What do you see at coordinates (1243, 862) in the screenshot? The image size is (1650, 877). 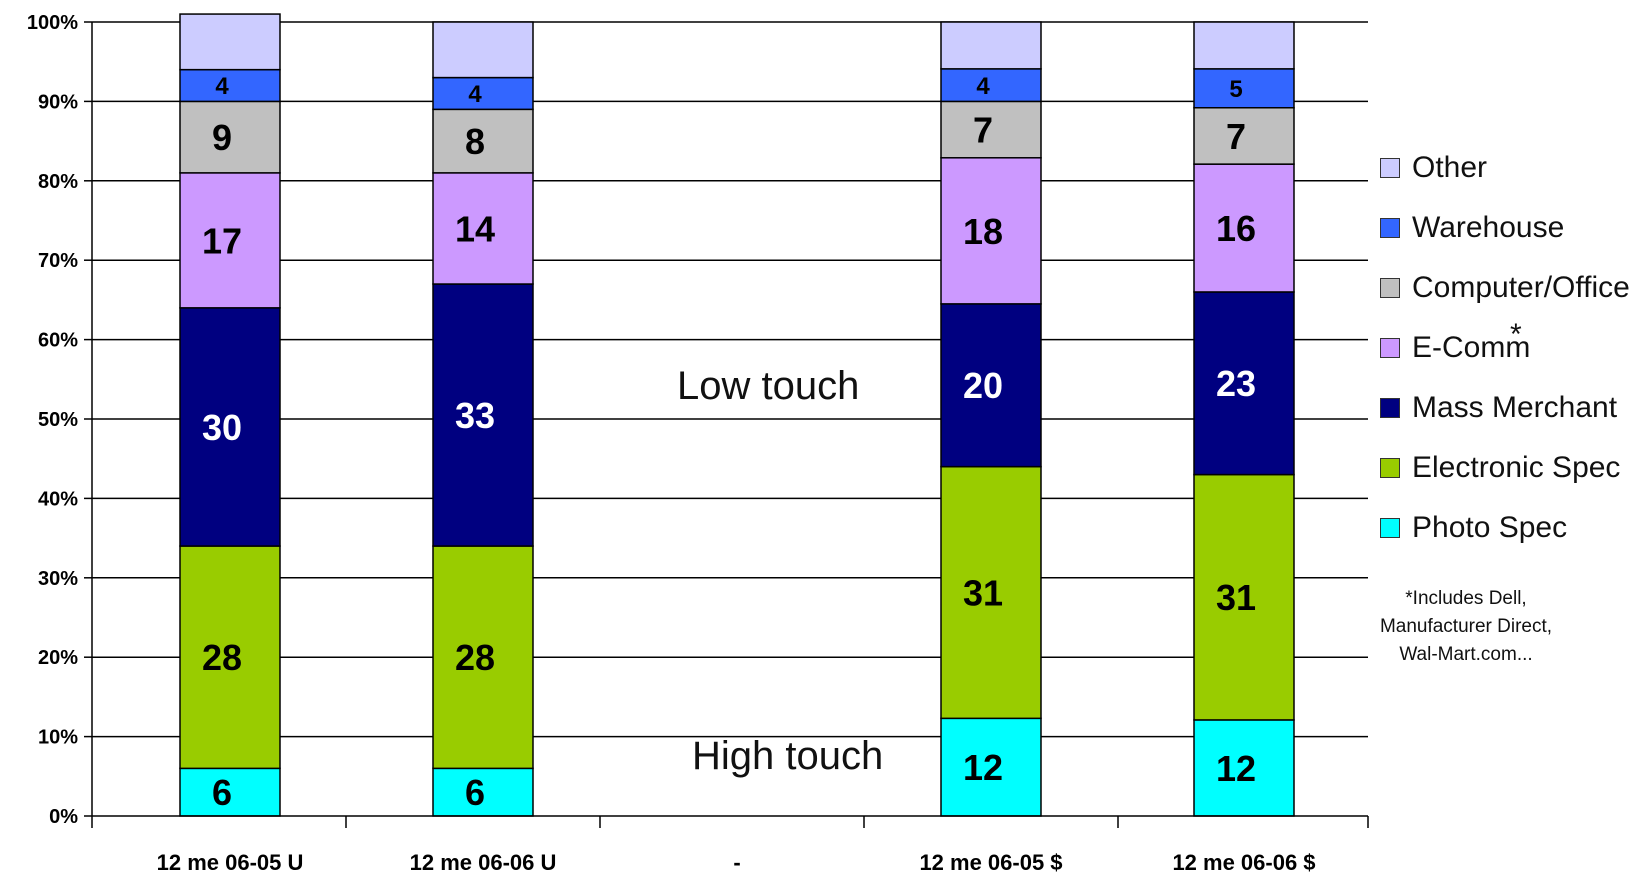 I see `x-tick-label: 12 me 06-06 $` at bounding box center [1243, 862].